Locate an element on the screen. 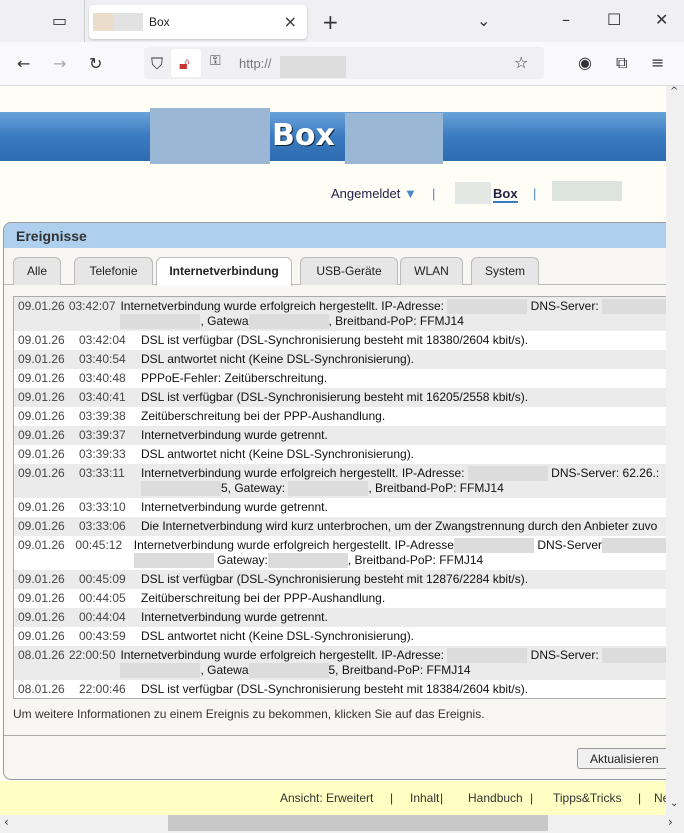 The width and height of the screenshot is (684, 833). tab-telefonie: Telefonie is located at coordinates (113, 271).